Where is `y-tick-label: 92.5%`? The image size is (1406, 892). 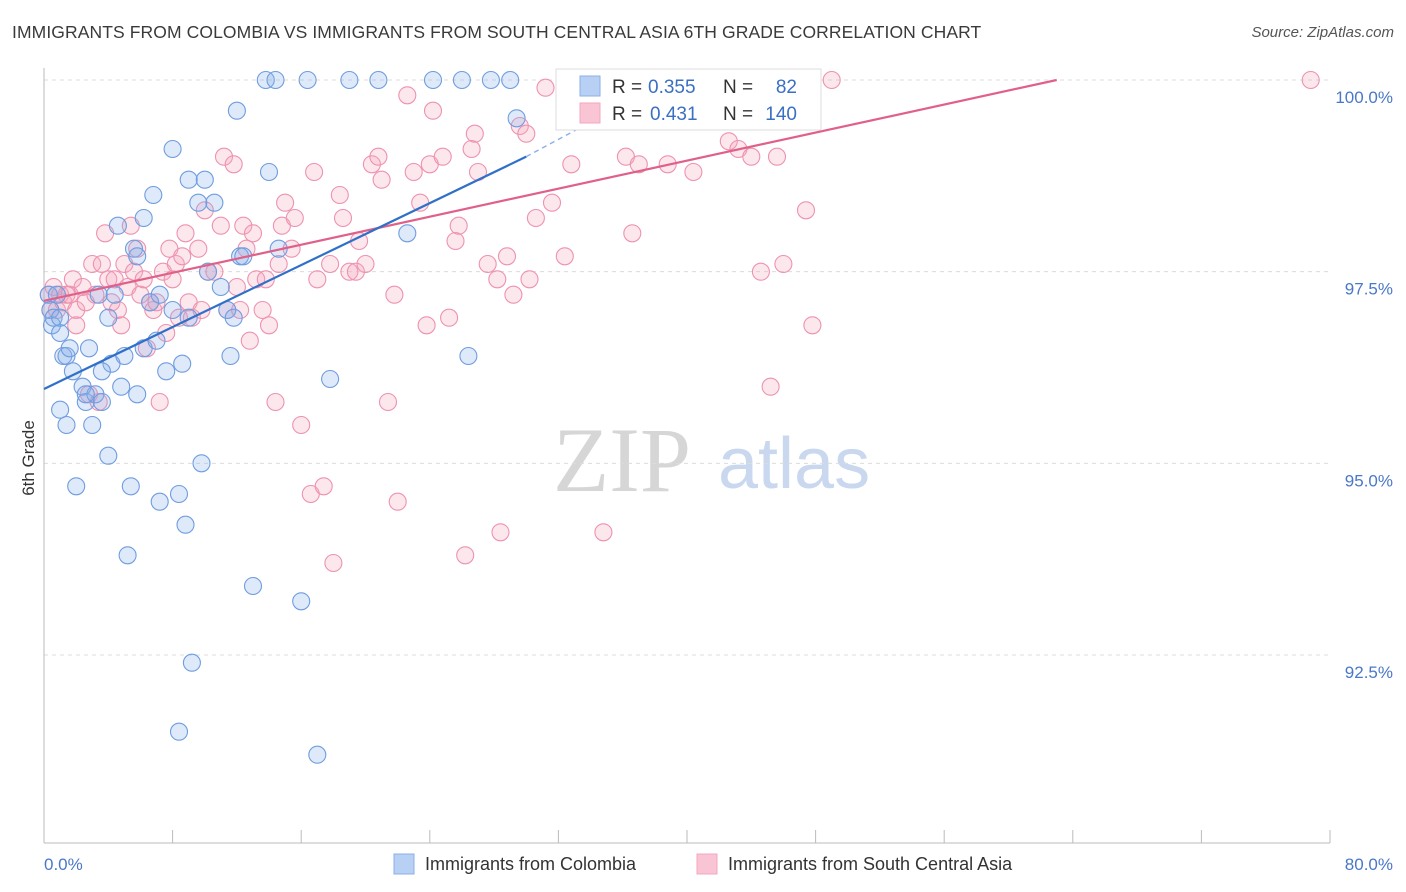 y-tick-label: 92.5% is located at coordinates (1369, 672).